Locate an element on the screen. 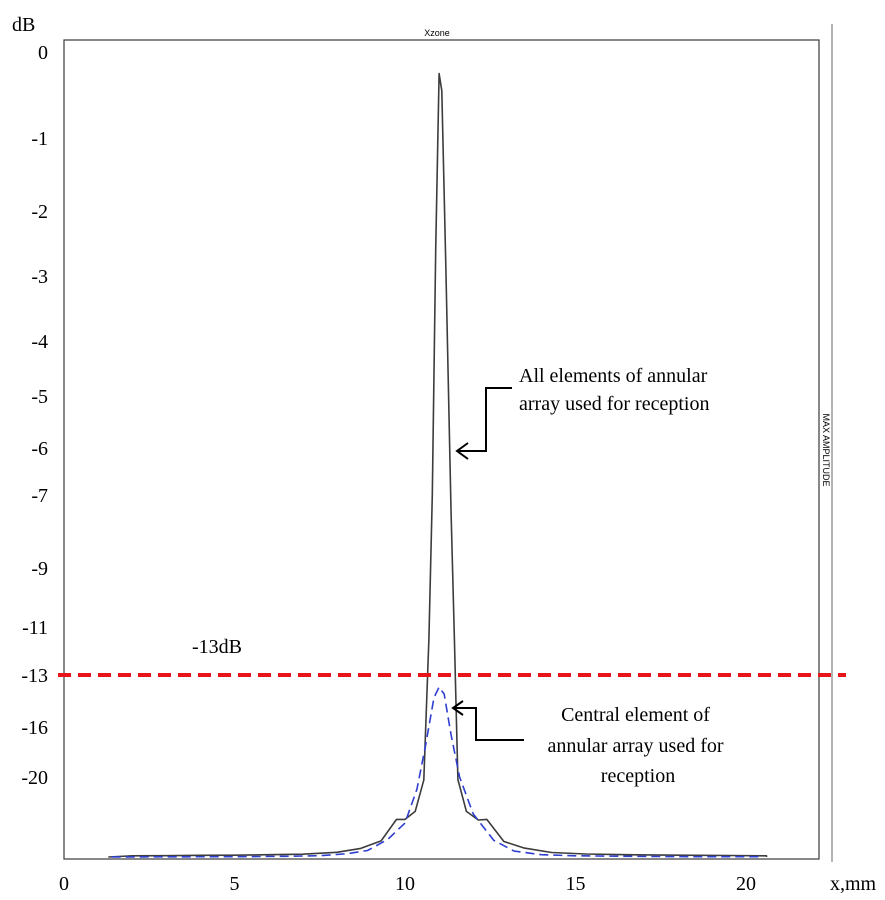 Image resolution: width=885 pixels, height=900 pixels. y-tick-label: -13 is located at coordinates (34, 676).